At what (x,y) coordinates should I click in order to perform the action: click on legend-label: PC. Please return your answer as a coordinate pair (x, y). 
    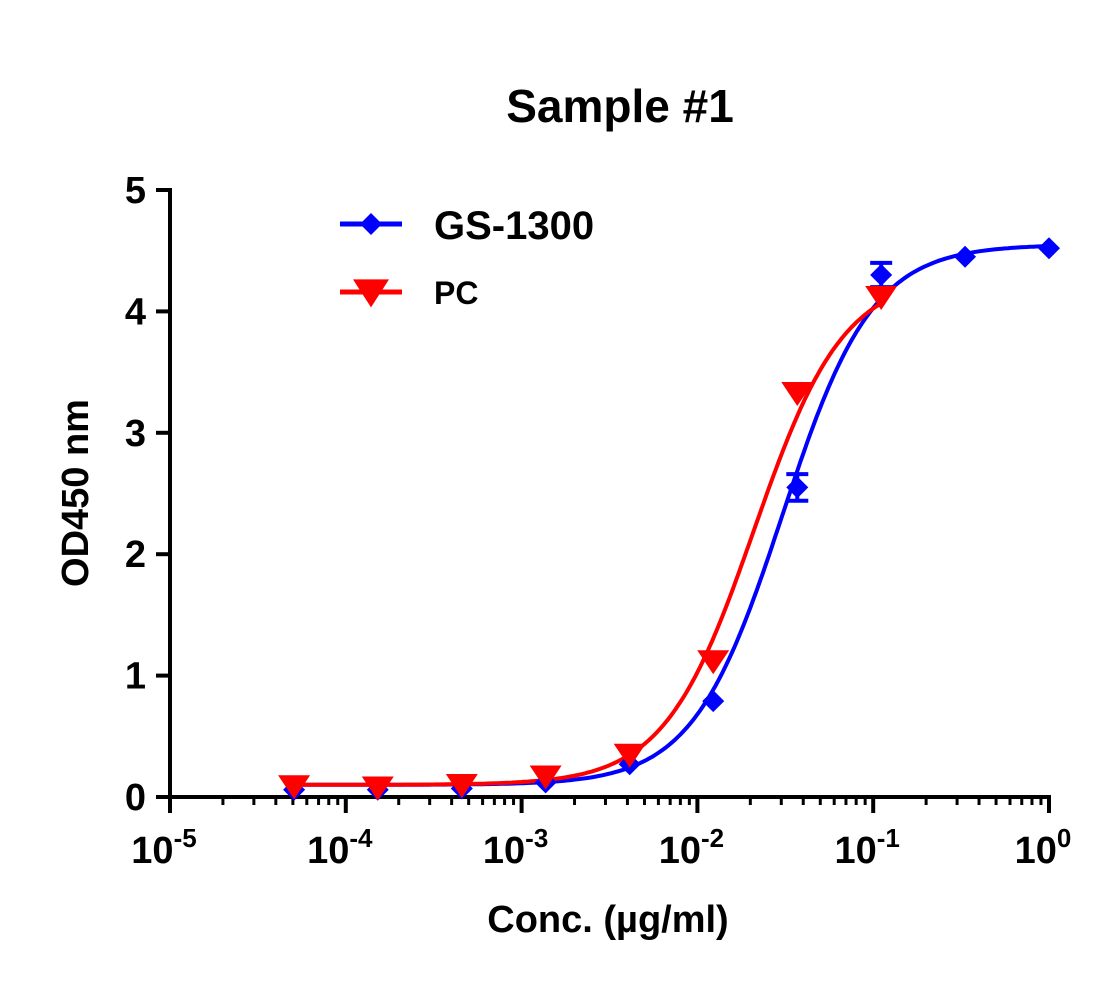
    Looking at the image, I should click on (456, 293).